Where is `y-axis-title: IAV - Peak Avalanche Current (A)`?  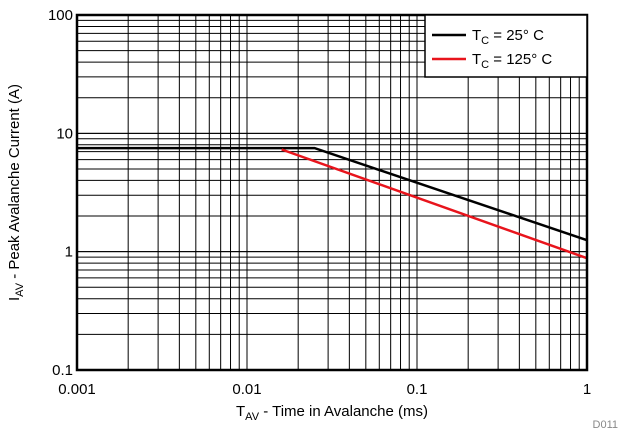 y-axis-title: IAV - Peak Avalanche Current (A) is located at coordinates (16, 192).